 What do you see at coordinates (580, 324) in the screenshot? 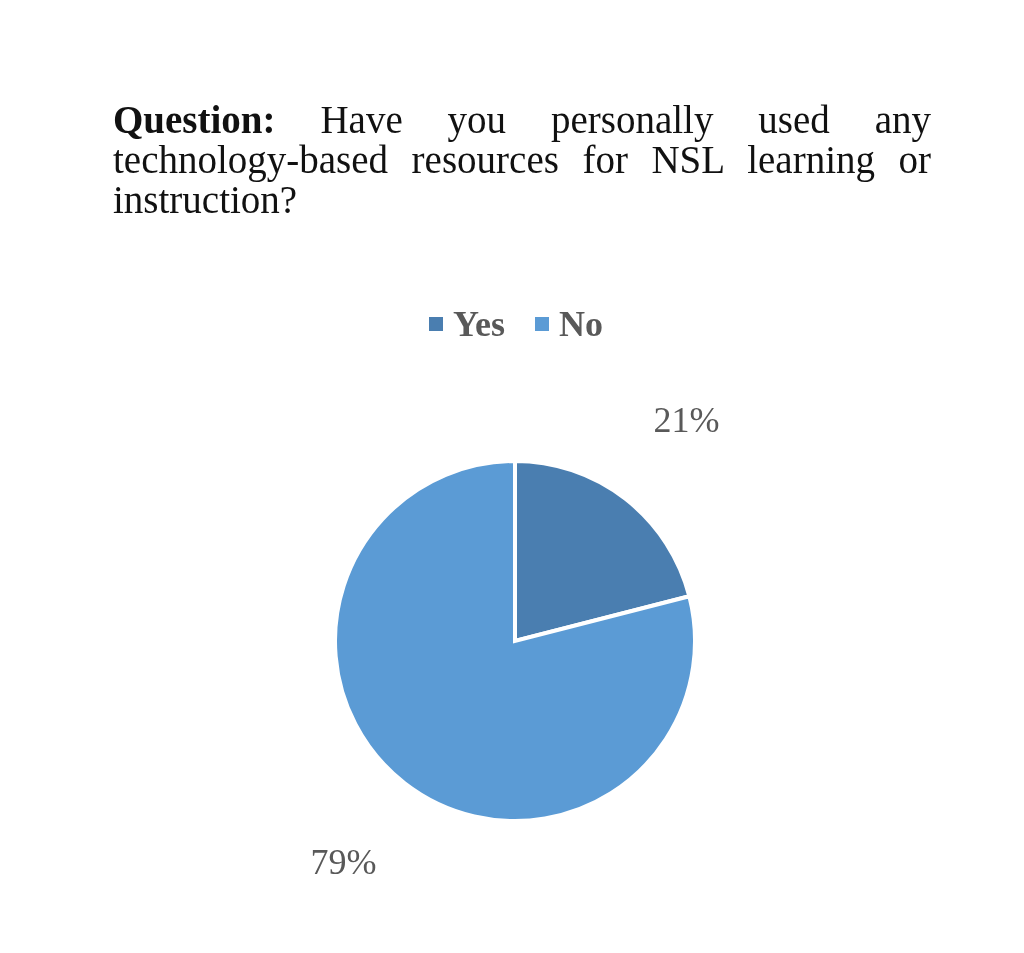
I see `legend-label: No` at bounding box center [580, 324].